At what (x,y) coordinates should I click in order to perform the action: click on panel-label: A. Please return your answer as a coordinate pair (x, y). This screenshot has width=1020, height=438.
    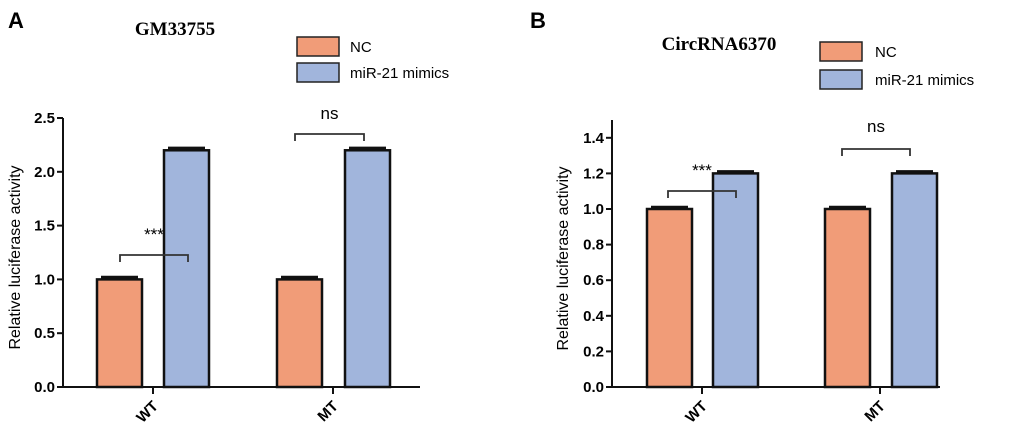
    Looking at the image, I should click on (16, 20).